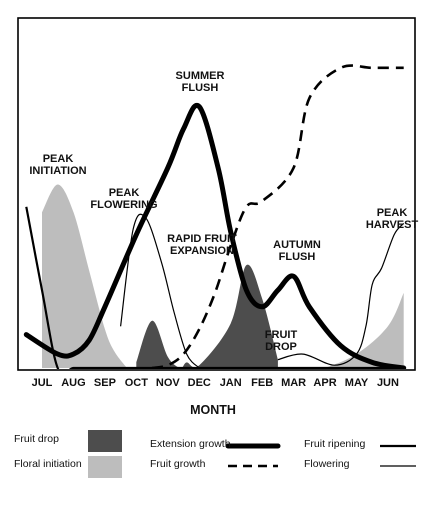 Image resolution: width=428 pixels, height=522 pixels. Describe the element at coordinates (231, 383) in the screenshot. I see `x-tick-jan: JAN` at that location.